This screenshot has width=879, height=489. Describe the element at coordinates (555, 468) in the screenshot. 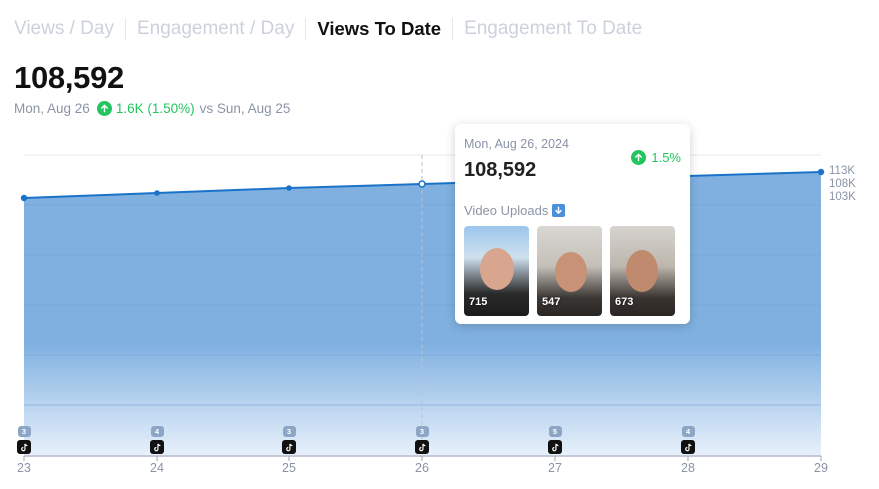

I see `x-axis-label: 27` at that location.